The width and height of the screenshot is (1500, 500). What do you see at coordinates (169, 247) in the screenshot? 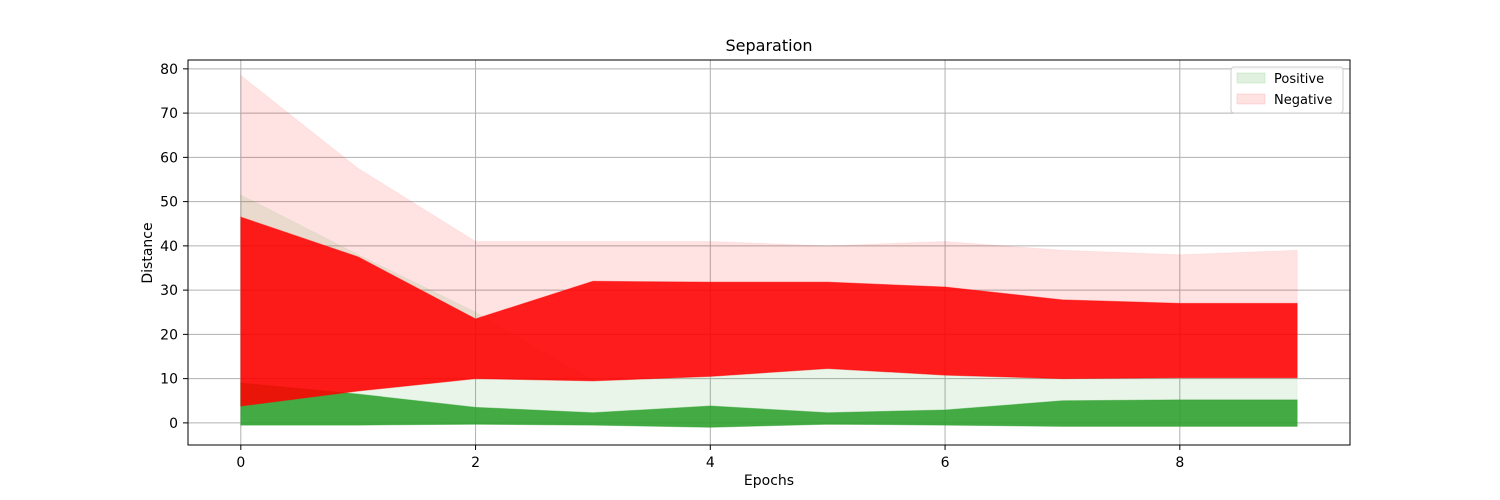
I see `y-tick-label: 40` at bounding box center [169, 247].